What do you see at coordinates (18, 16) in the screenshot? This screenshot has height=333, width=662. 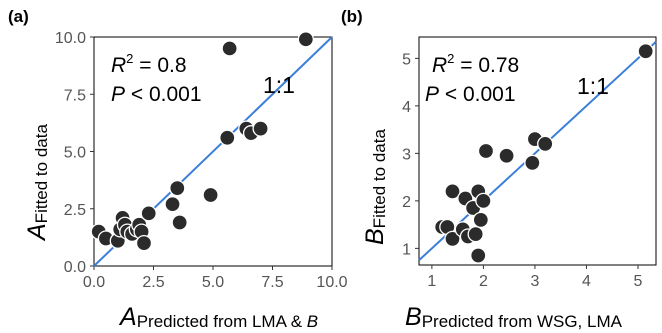 I see `panel-a-label: (a)` at bounding box center [18, 16].